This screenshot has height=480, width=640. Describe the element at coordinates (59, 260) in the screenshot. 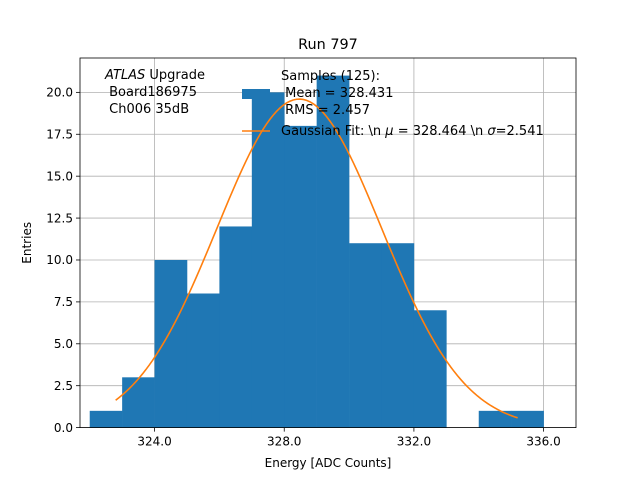

I see `y-tick-label: 10.0` at that location.